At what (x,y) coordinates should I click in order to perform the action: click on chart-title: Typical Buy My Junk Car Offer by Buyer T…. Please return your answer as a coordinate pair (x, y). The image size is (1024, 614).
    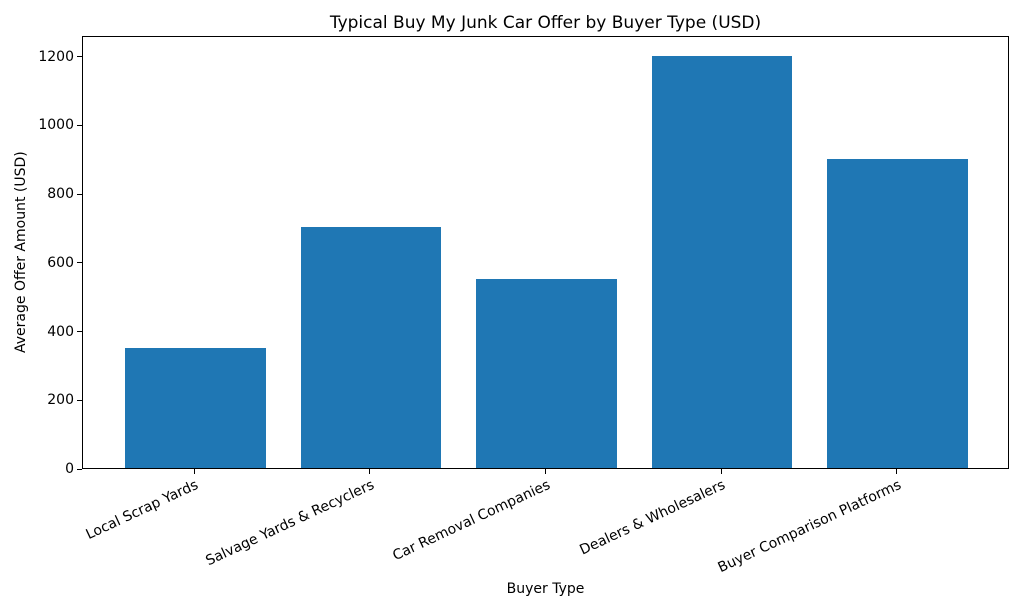
    Looking at the image, I should click on (545, 23).